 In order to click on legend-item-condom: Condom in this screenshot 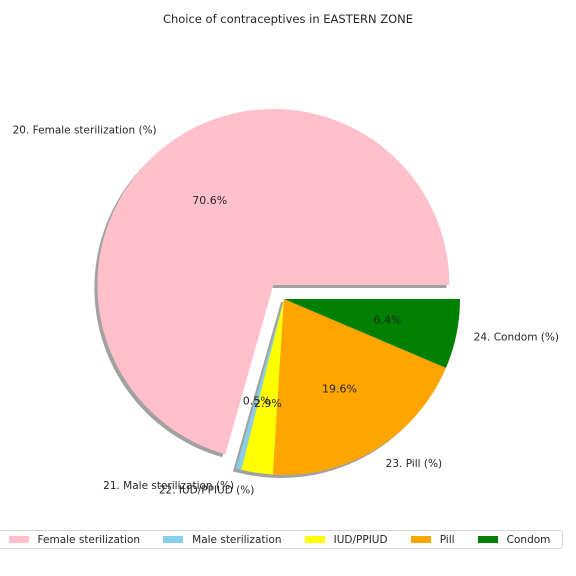, I will do `click(514, 539)`.